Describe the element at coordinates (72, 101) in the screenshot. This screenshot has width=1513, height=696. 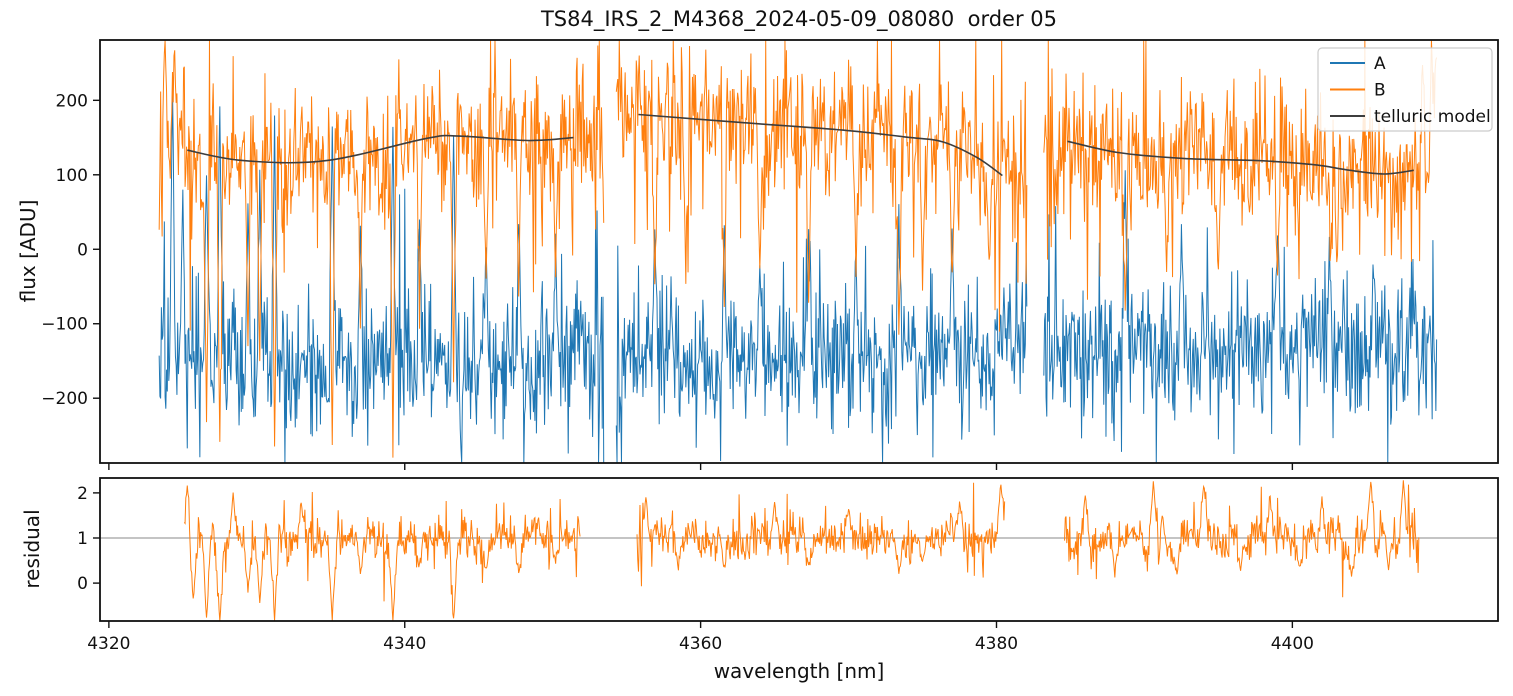
I see `y-tick-label: 200` at that location.